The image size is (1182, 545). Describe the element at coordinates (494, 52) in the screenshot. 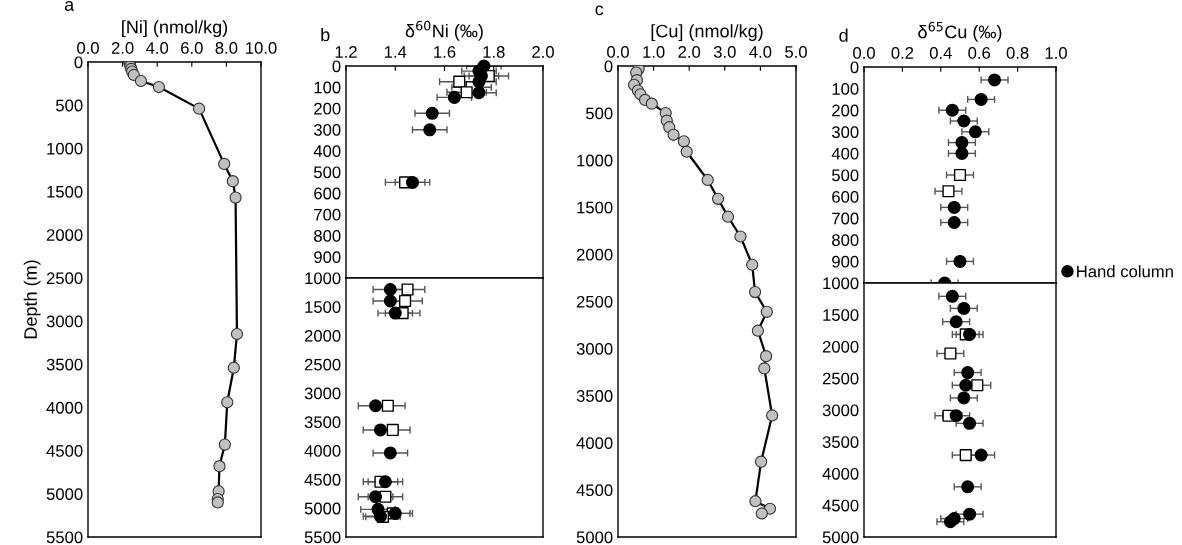

I see `x-tick-label: 1.8` at that location.